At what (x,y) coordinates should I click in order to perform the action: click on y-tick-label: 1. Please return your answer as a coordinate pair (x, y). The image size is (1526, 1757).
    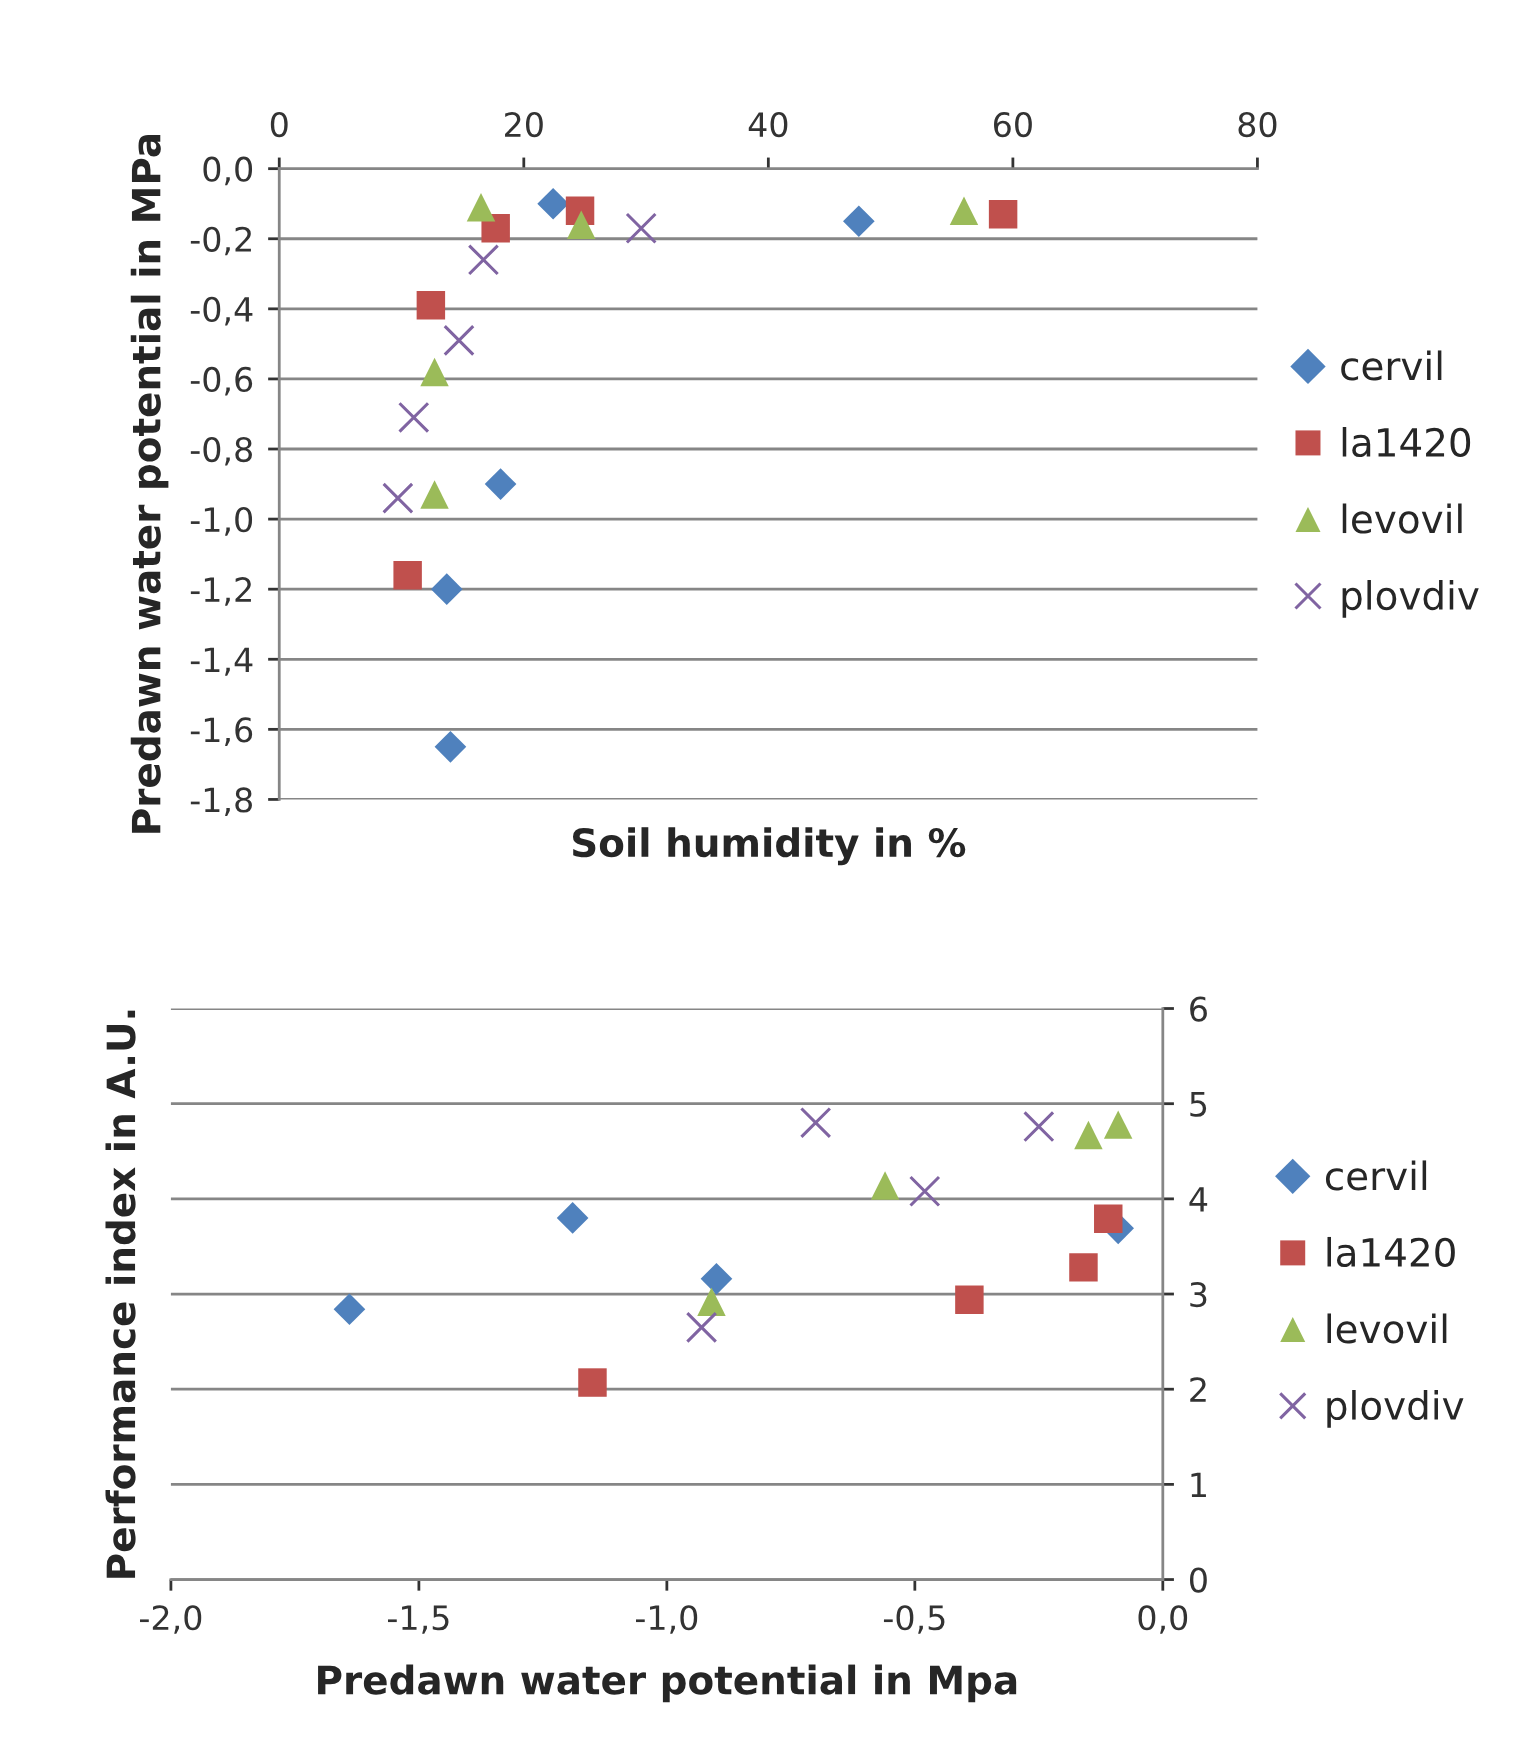
    Looking at the image, I should click on (1198, 1485).